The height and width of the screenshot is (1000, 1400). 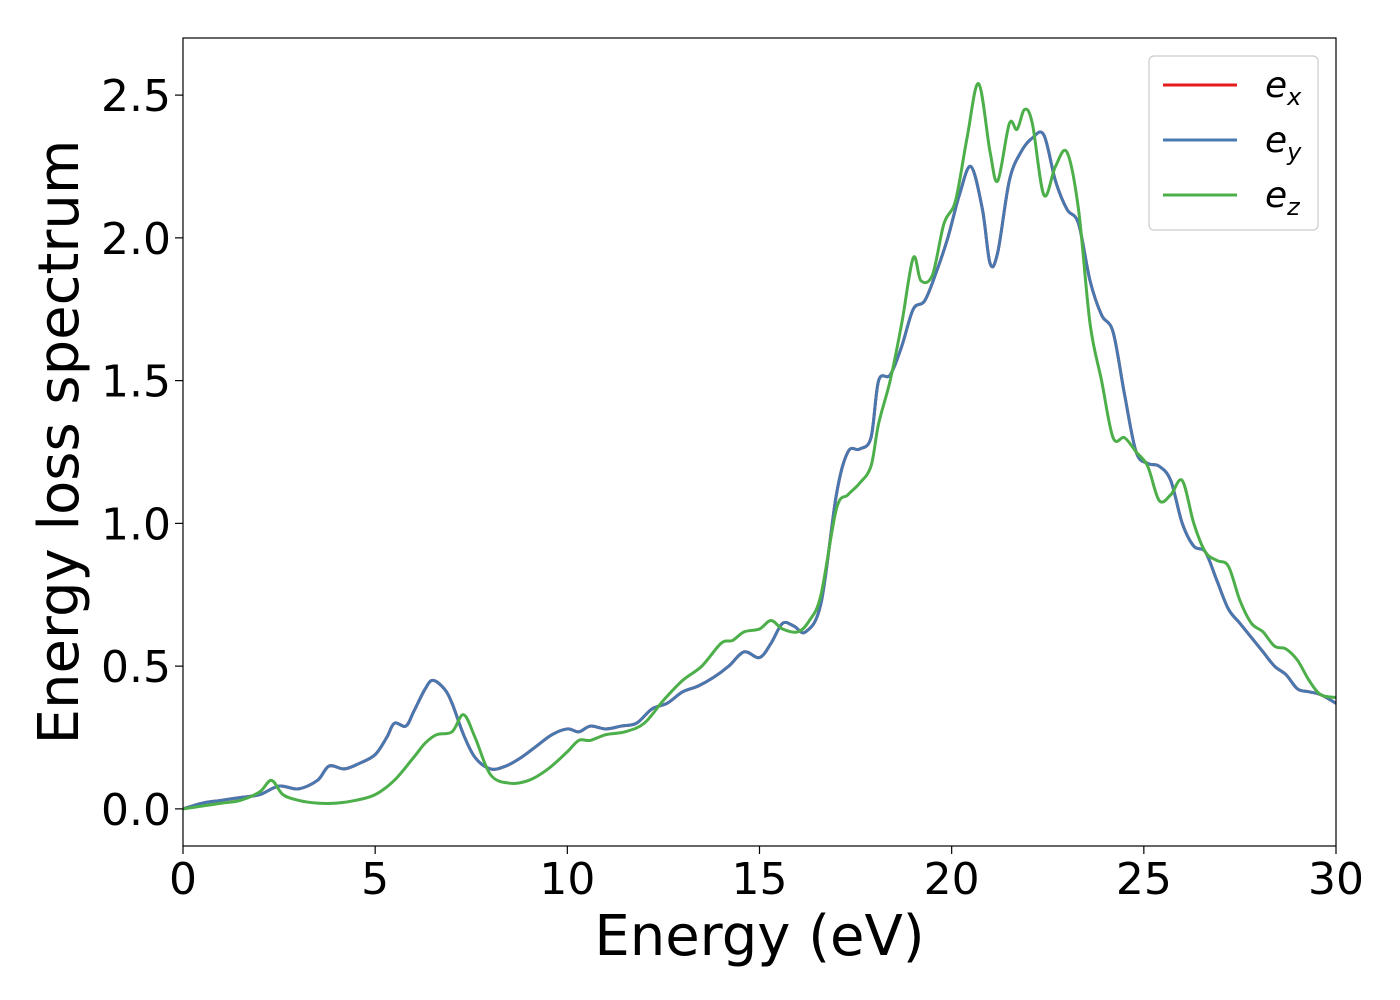 What do you see at coordinates (183, 879) in the screenshot?
I see `x-tick-label: 0` at bounding box center [183, 879].